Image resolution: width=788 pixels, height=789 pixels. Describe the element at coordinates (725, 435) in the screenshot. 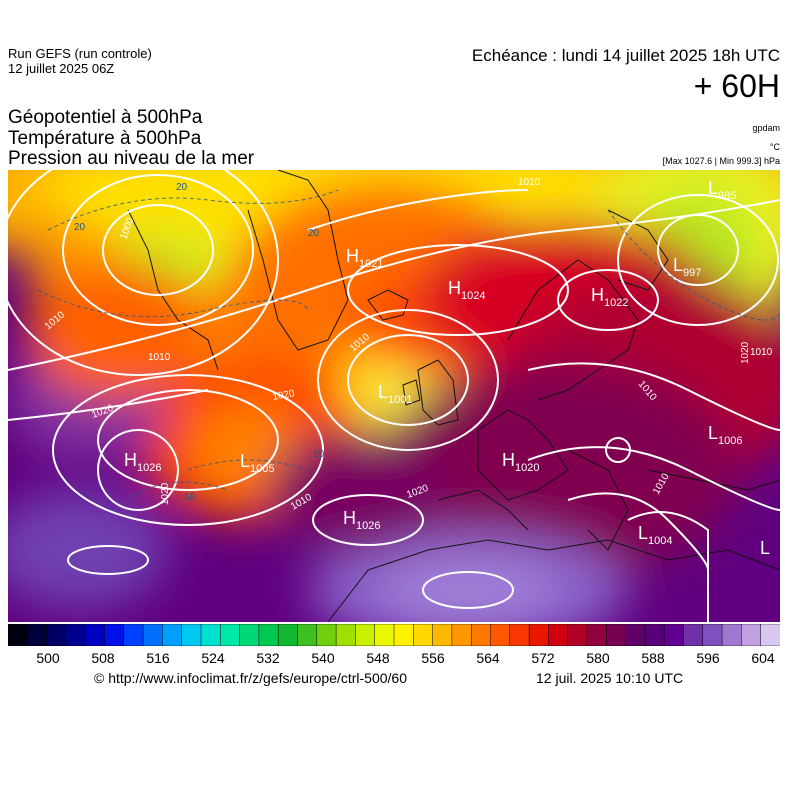

I see `pressure-system-low: L1006` at that location.